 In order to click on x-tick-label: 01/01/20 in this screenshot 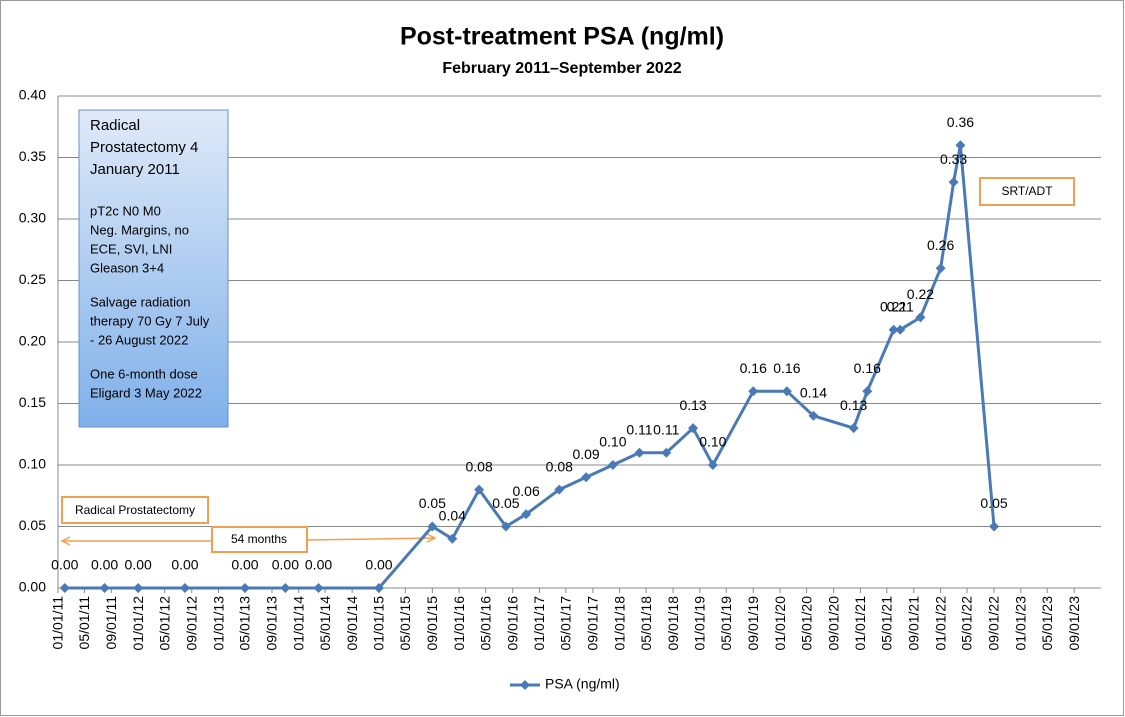, I will do `click(780, 623)`.